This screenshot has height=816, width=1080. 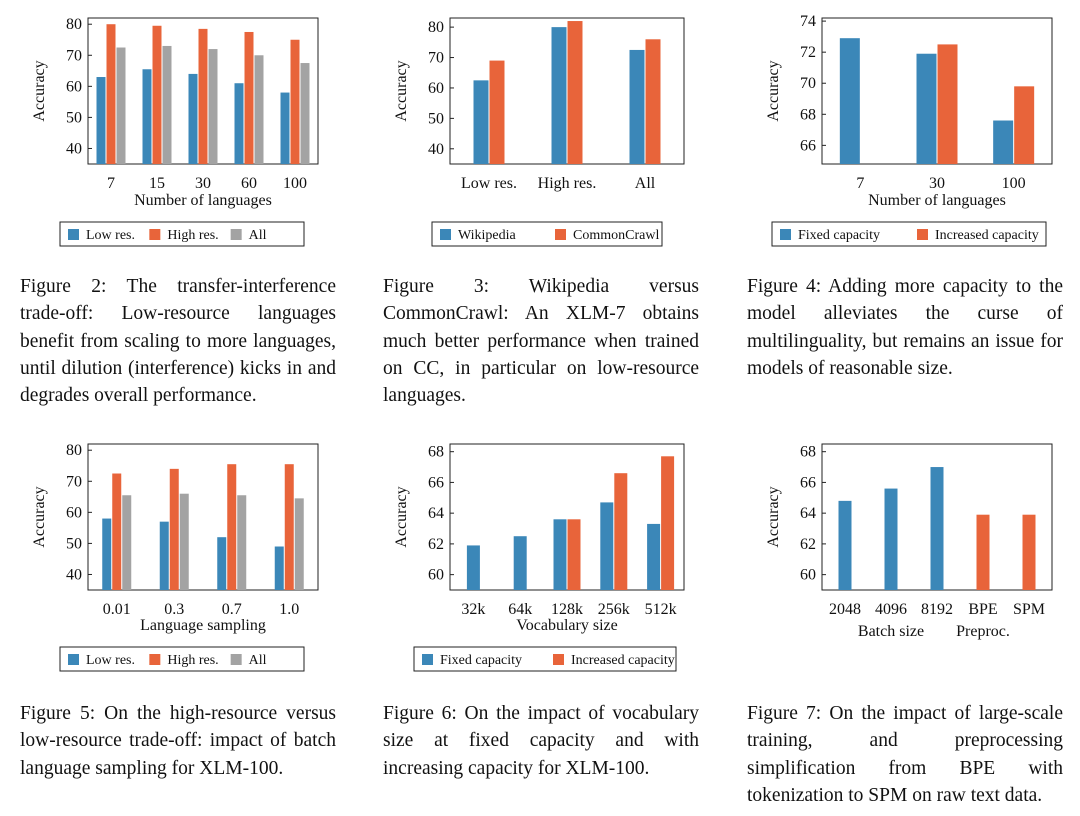 What do you see at coordinates (111, 94) in the screenshot?
I see `bar-fig2-high-res--7` at bounding box center [111, 94].